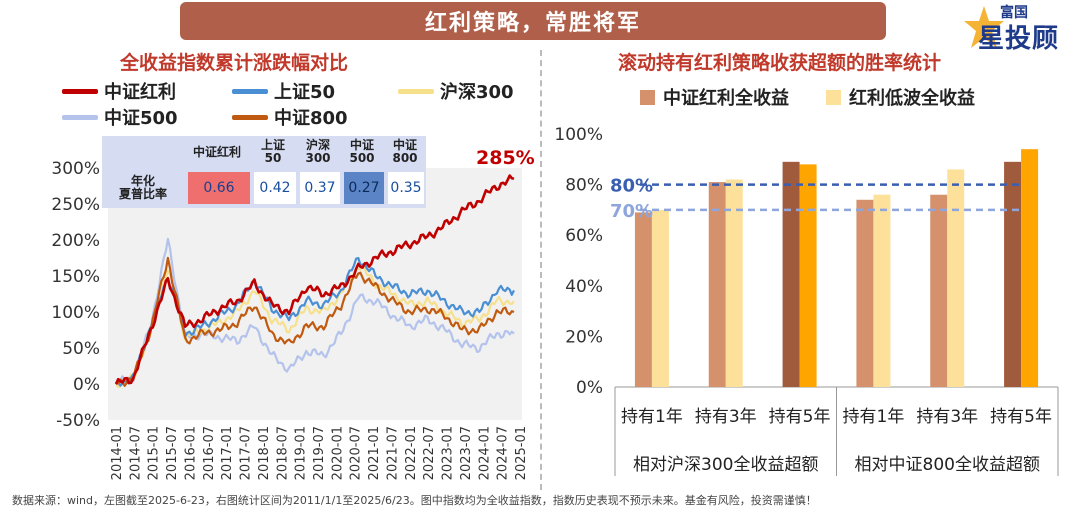  Describe the element at coordinates (584, 186) in the screenshot. I see `bar-y-tick-label: 80%` at that location.